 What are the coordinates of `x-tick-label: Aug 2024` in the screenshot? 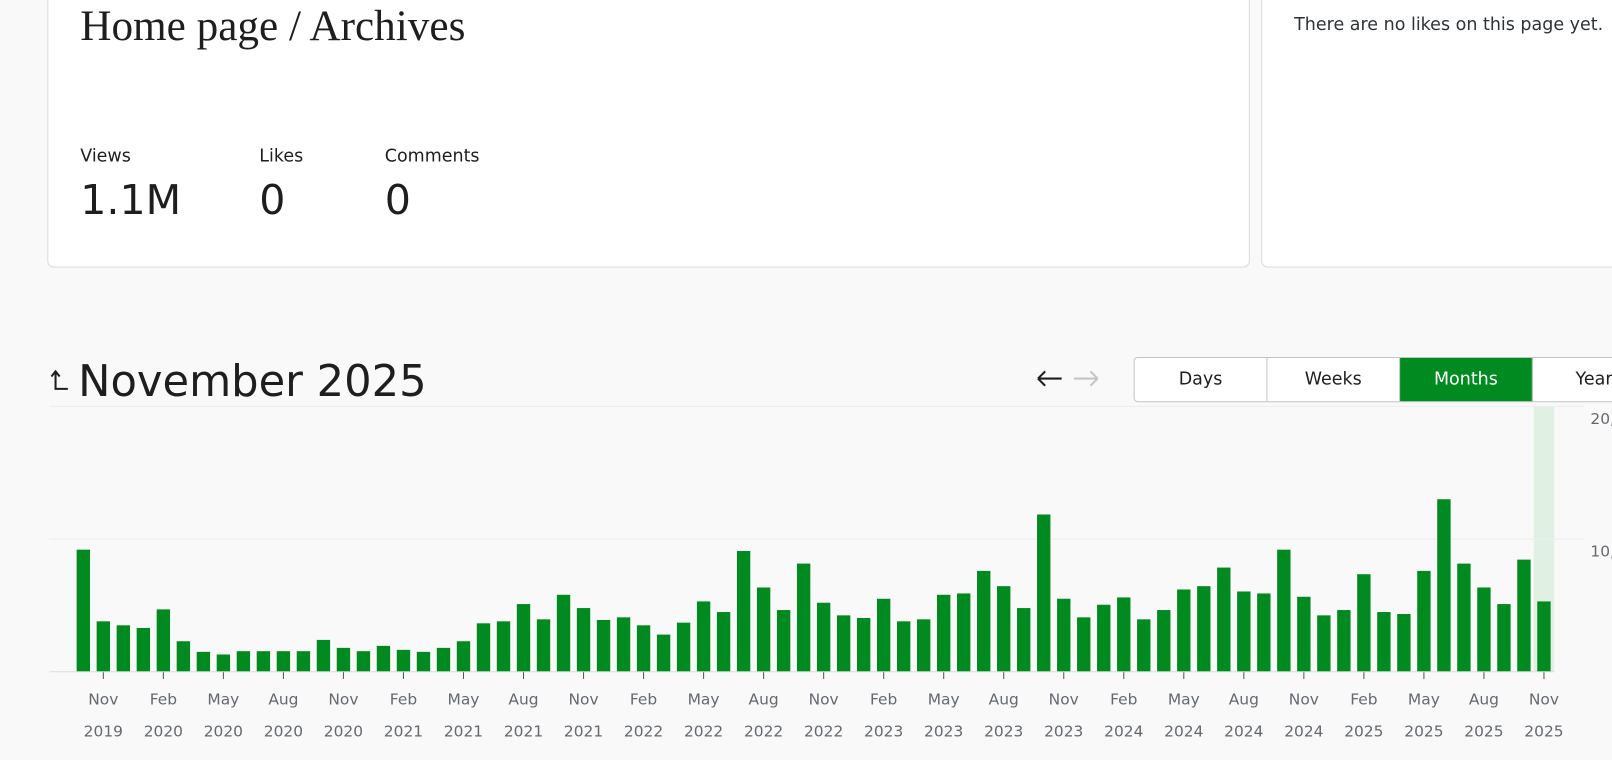 It's located at (1244, 715).